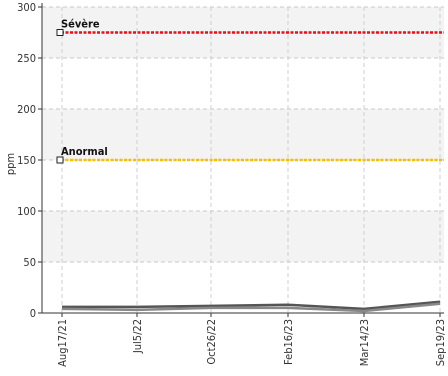  Describe the element at coordinates (10, 164) in the screenshot. I see `y-axis-label: ppm` at that location.